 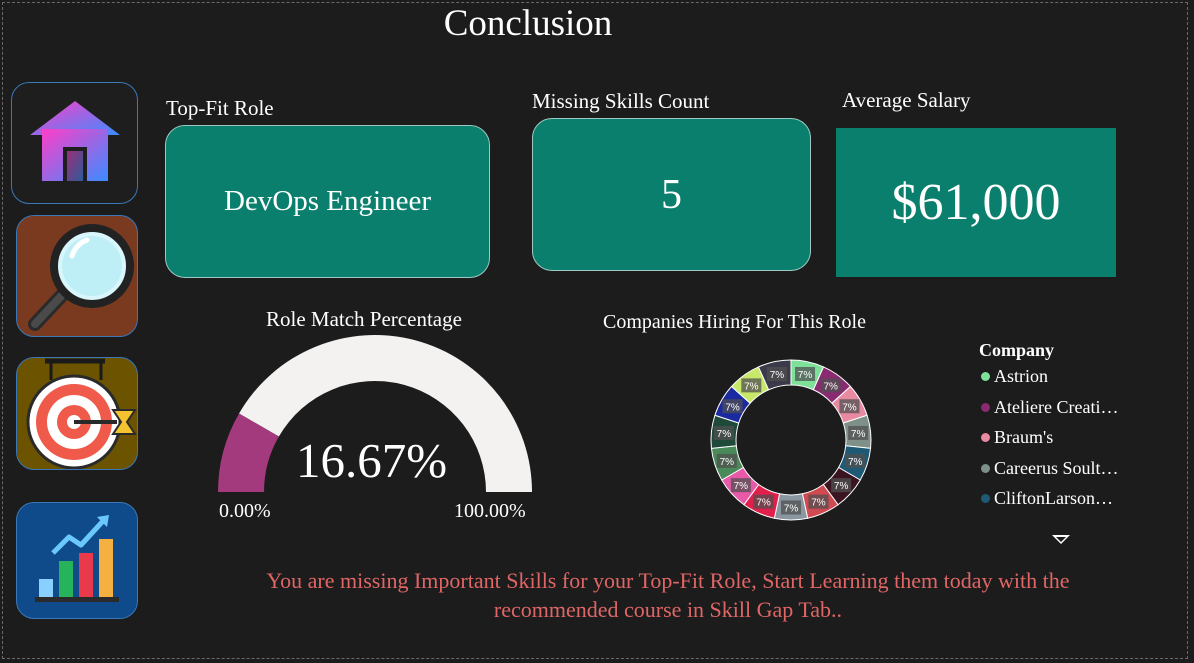 I want to click on magnifying-glass-icon, so click(x=81, y=277).